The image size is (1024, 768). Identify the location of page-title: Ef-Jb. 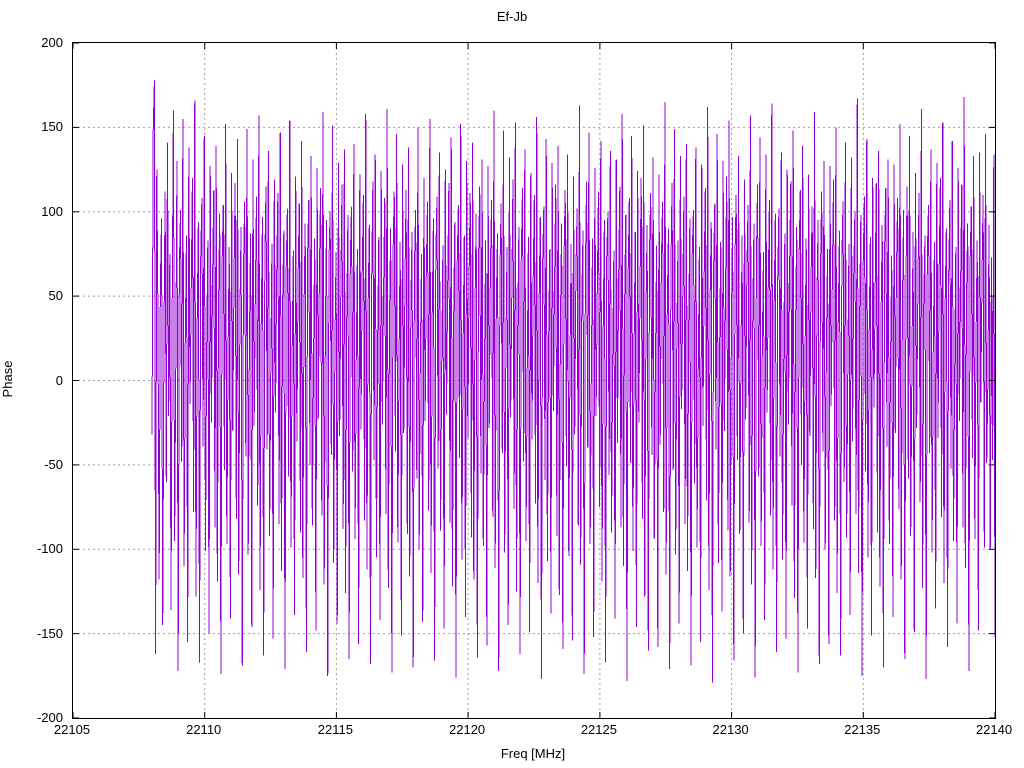
(512, 16).